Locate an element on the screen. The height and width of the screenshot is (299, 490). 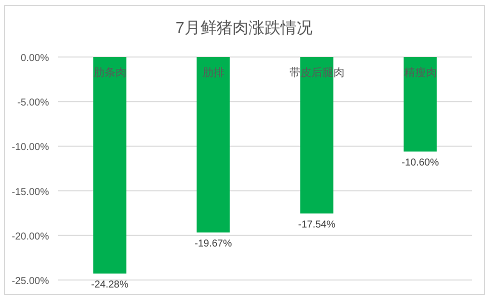
y-tick-label: 0.00% is located at coordinates (35, 58).